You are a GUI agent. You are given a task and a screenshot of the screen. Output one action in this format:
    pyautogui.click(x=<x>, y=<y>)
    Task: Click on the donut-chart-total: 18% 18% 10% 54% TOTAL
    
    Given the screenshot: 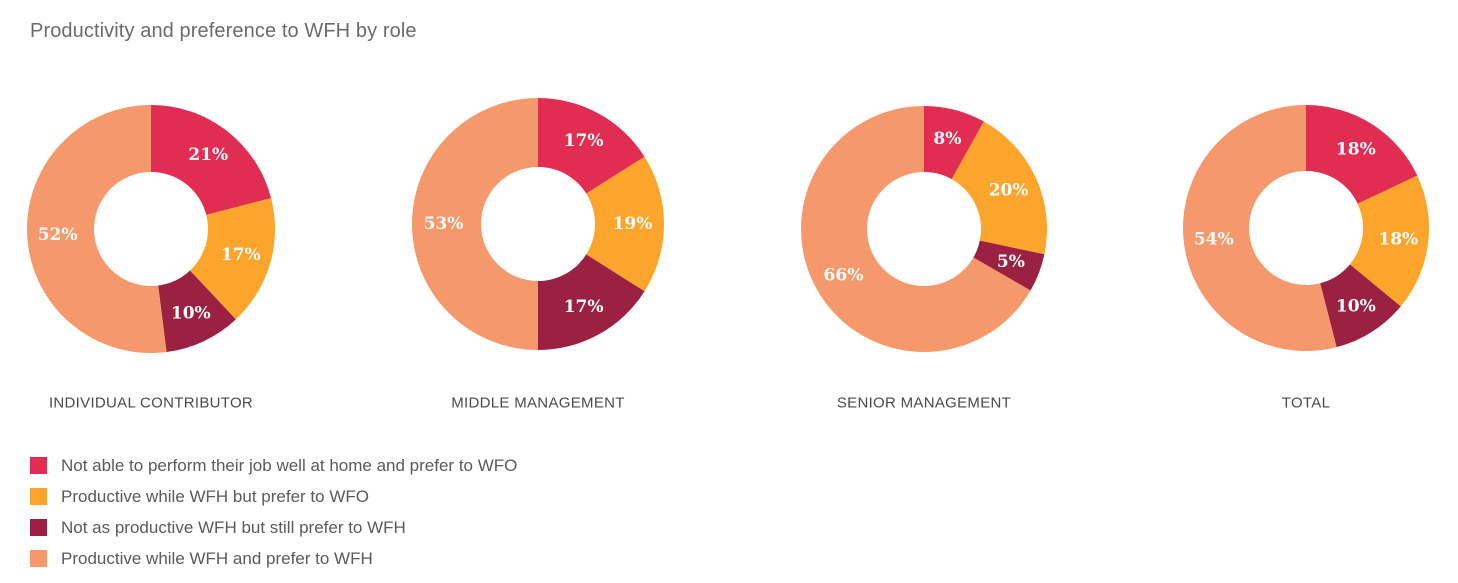 What is the action you would take?
    pyautogui.click(x=1306, y=258)
    